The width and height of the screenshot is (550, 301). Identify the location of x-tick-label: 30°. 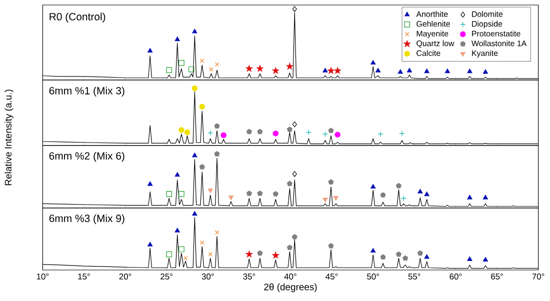
(208, 277).